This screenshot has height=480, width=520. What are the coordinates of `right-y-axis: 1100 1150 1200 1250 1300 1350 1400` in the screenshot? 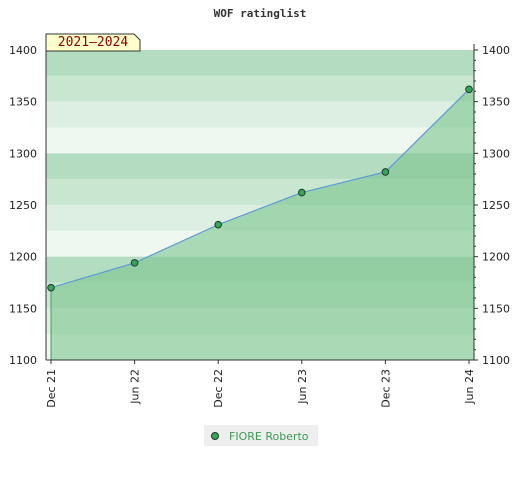 It's located at (491, 205).